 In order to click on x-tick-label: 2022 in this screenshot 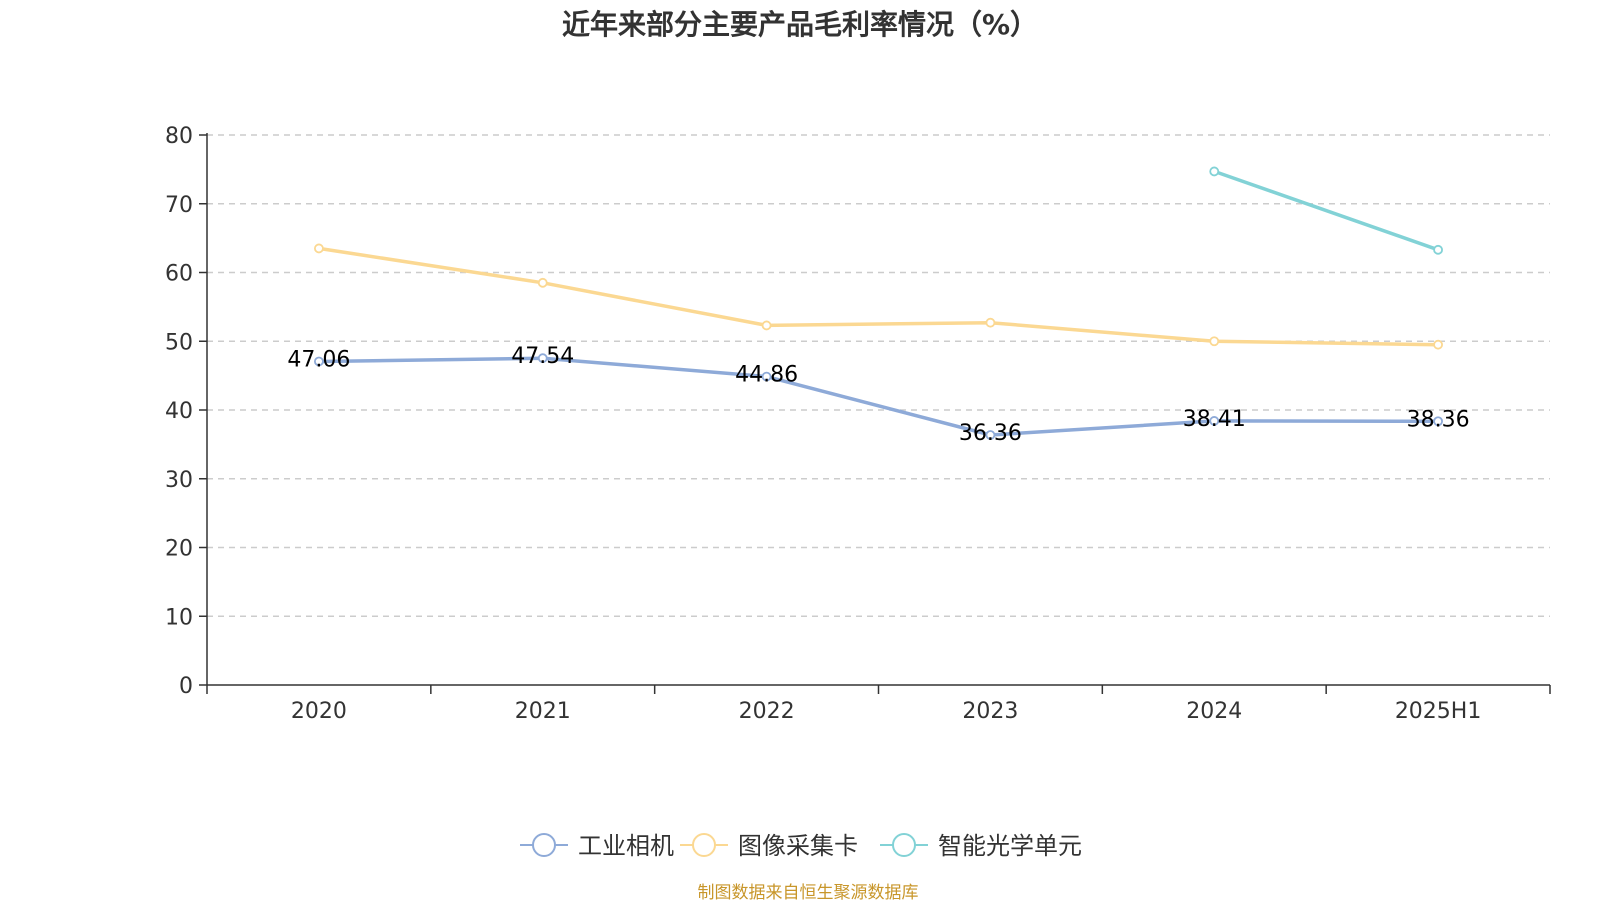, I will do `click(767, 711)`.